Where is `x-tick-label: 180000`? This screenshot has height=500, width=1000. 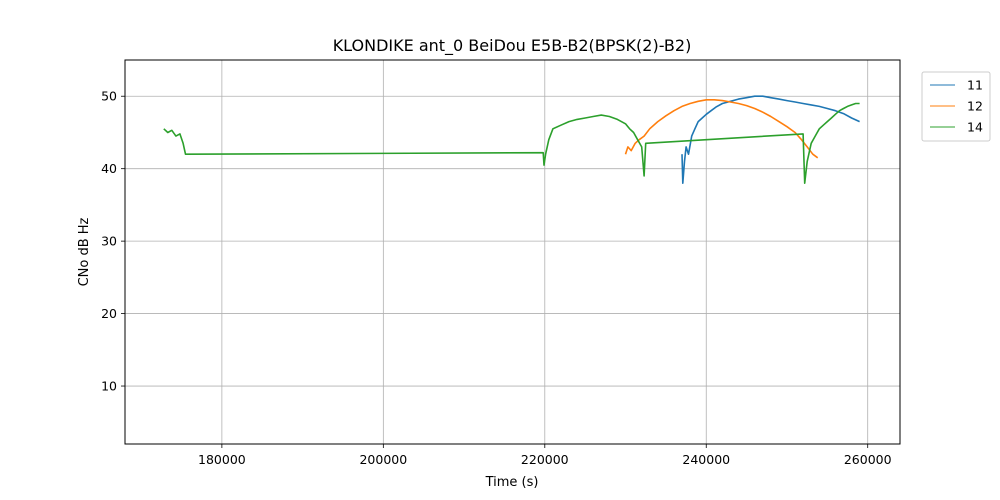 x-tick-label: 180000 is located at coordinates (222, 459).